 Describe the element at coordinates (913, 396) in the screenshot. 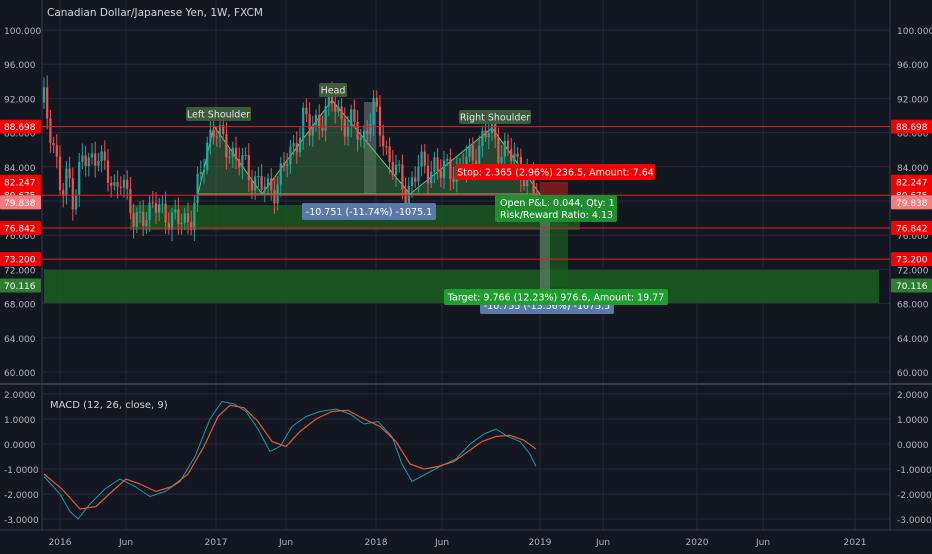

I see `right-macd-tick: 2.0000` at that location.